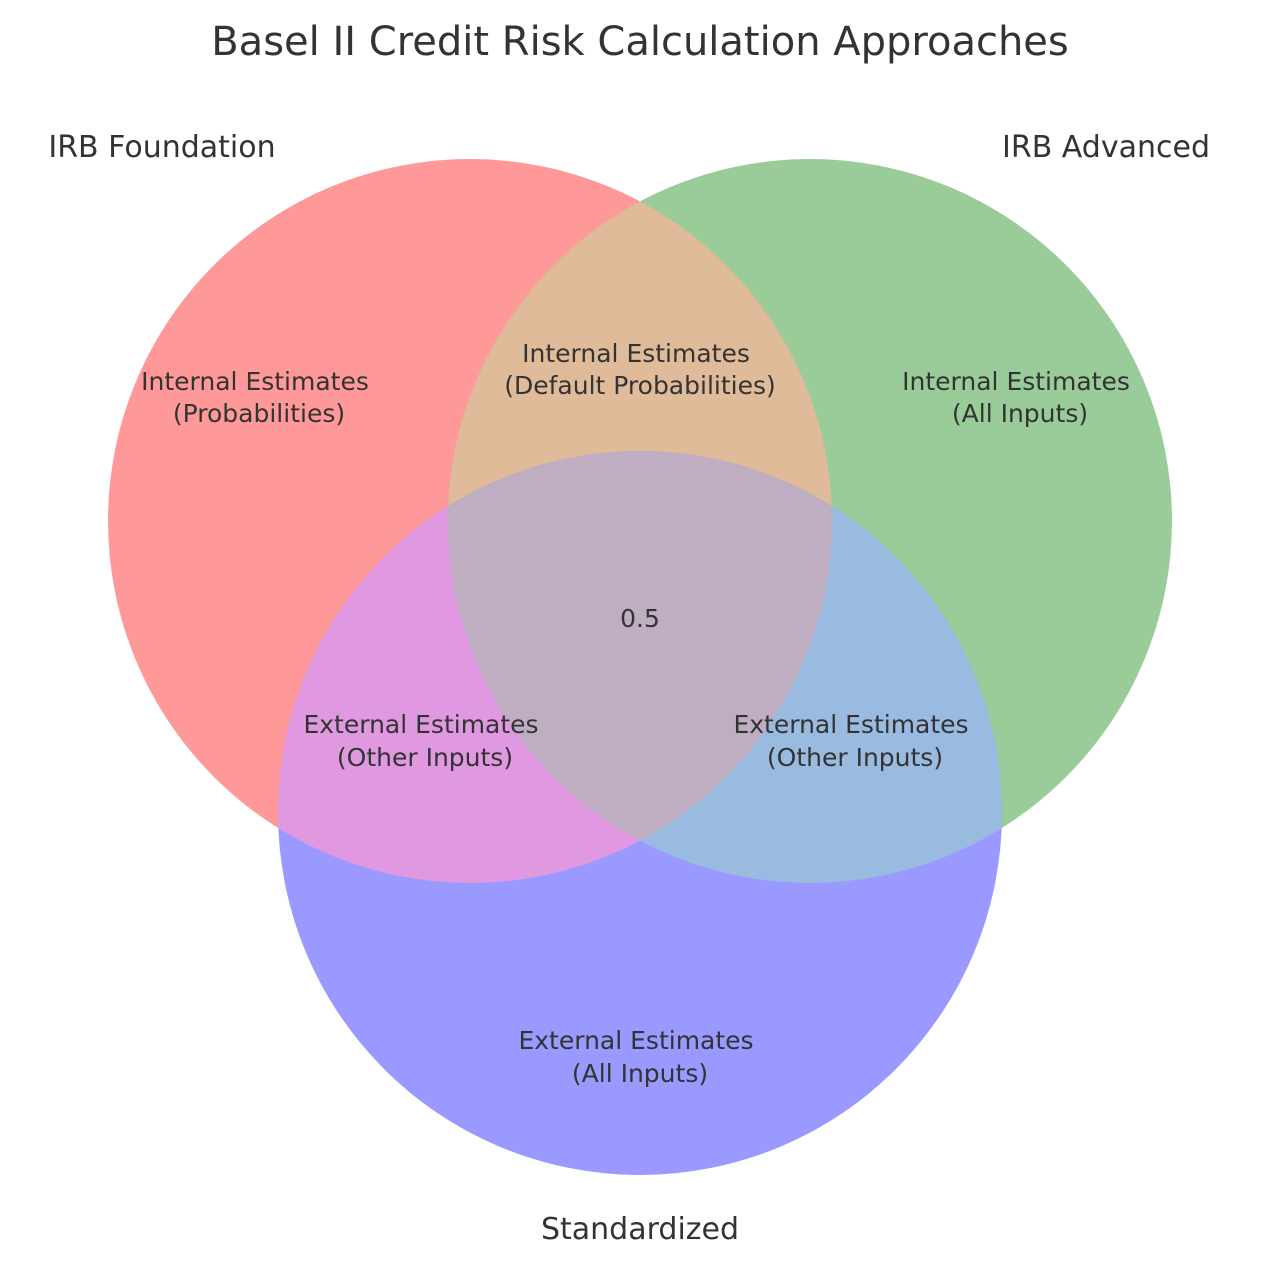  Describe the element at coordinates (259, 397) in the screenshot. I see `region-a-only-label: Internal Estimates (Probabilities)` at that location.